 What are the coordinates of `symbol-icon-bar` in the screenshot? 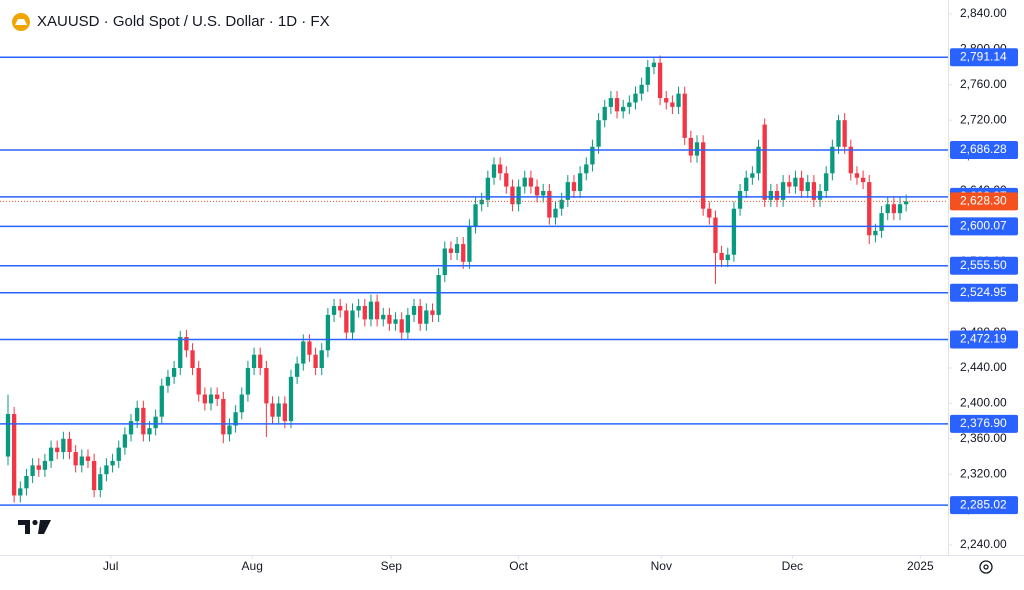 It's located at (21, 22).